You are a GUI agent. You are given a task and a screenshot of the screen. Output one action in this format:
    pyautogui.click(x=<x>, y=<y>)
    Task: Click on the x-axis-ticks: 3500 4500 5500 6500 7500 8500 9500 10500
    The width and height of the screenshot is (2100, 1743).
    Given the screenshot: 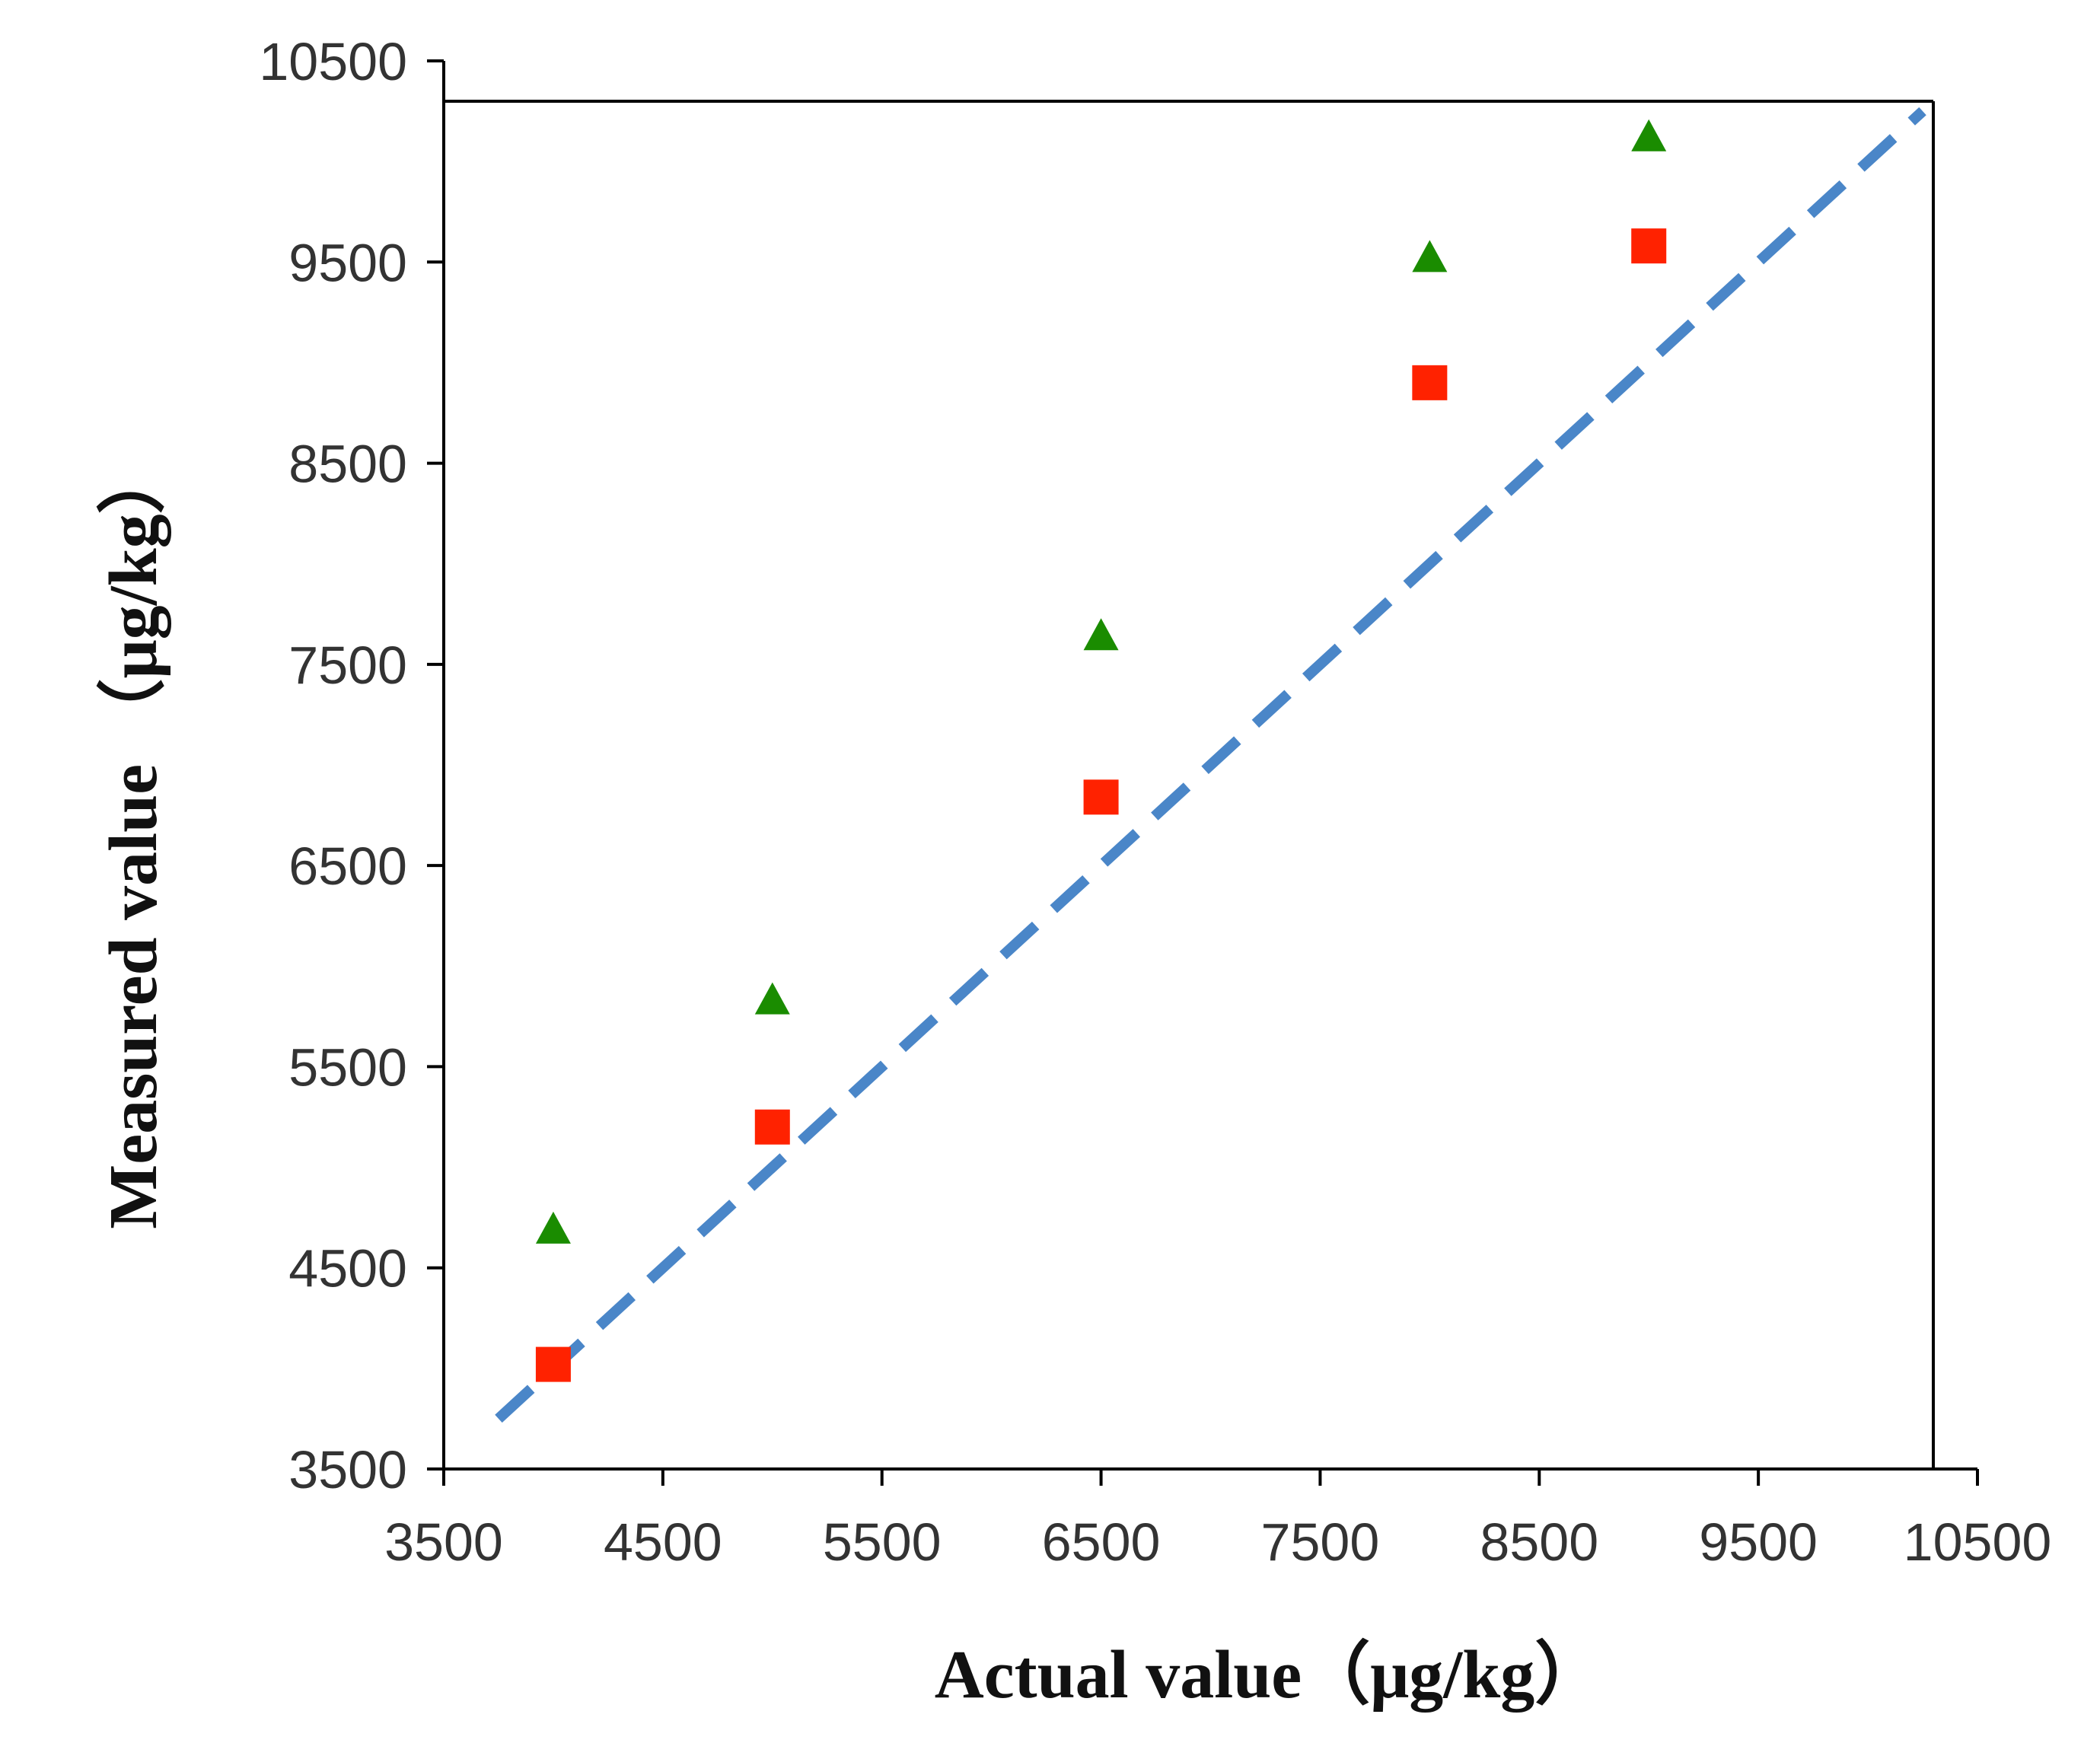 What is the action you would take?
    pyautogui.click(x=1217, y=1520)
    